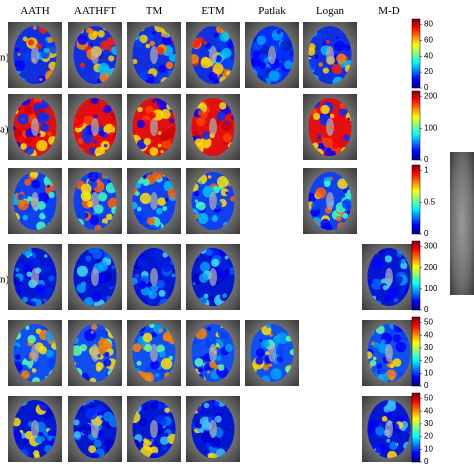  I want to click on column-header: AATH, so click(34, 11).